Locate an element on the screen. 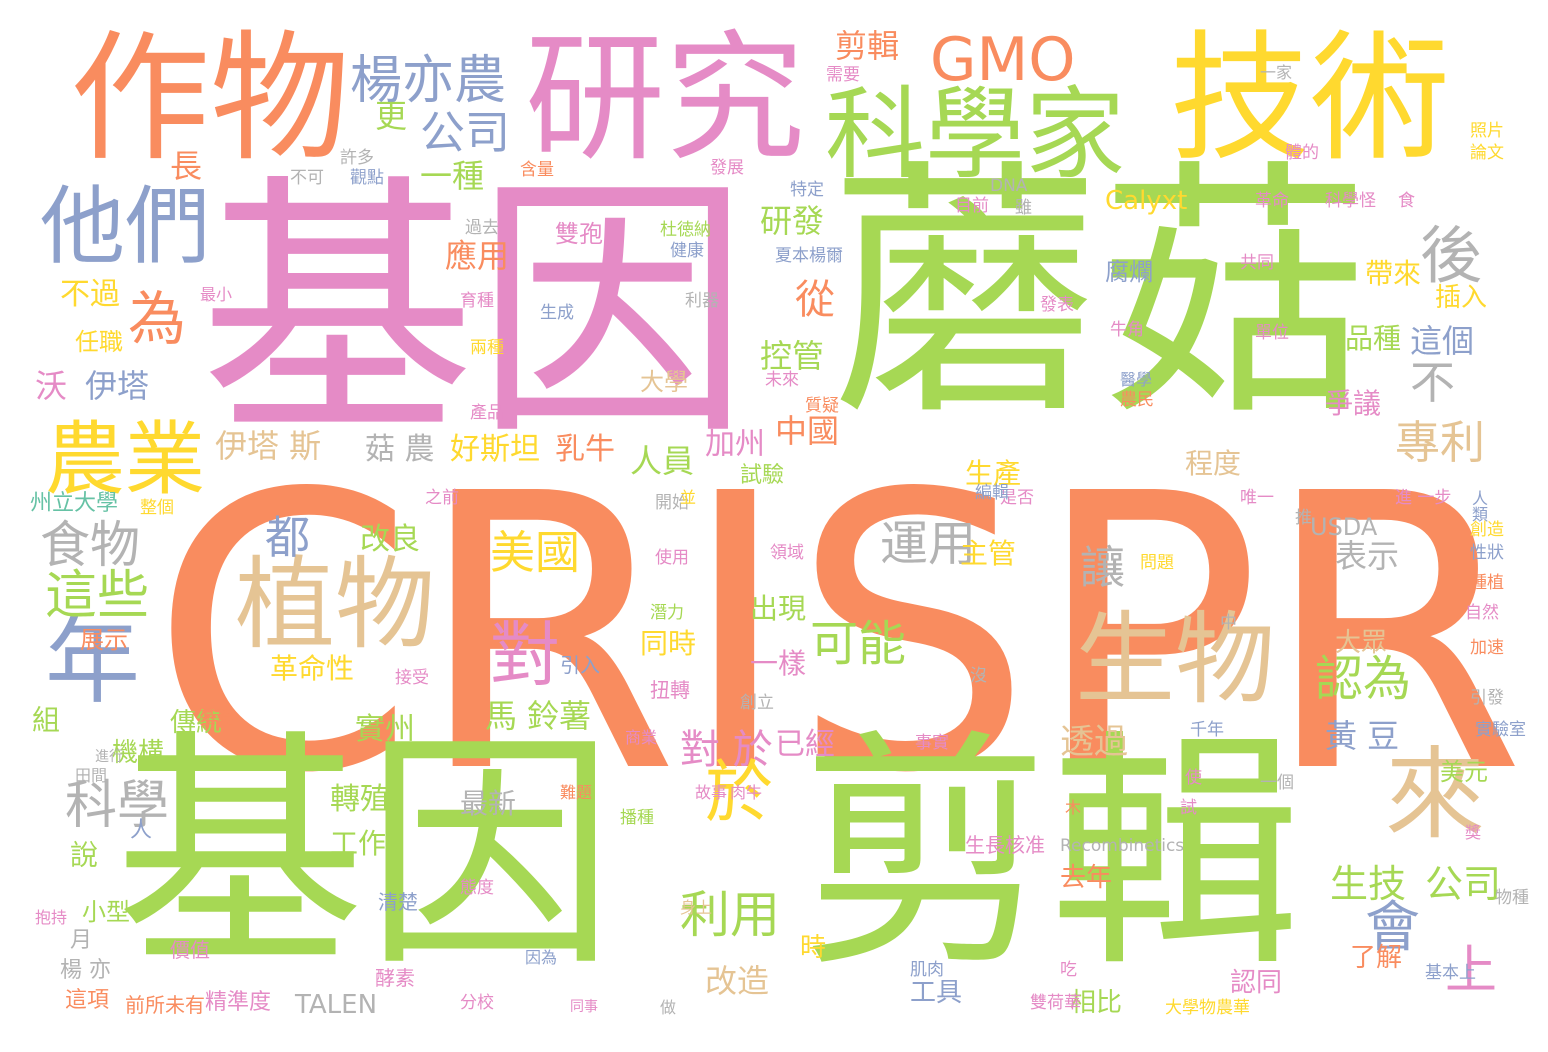 This screenshot has height=1052, width=1548. cloud-word: 加速 is located at coordinates (1487, 648).